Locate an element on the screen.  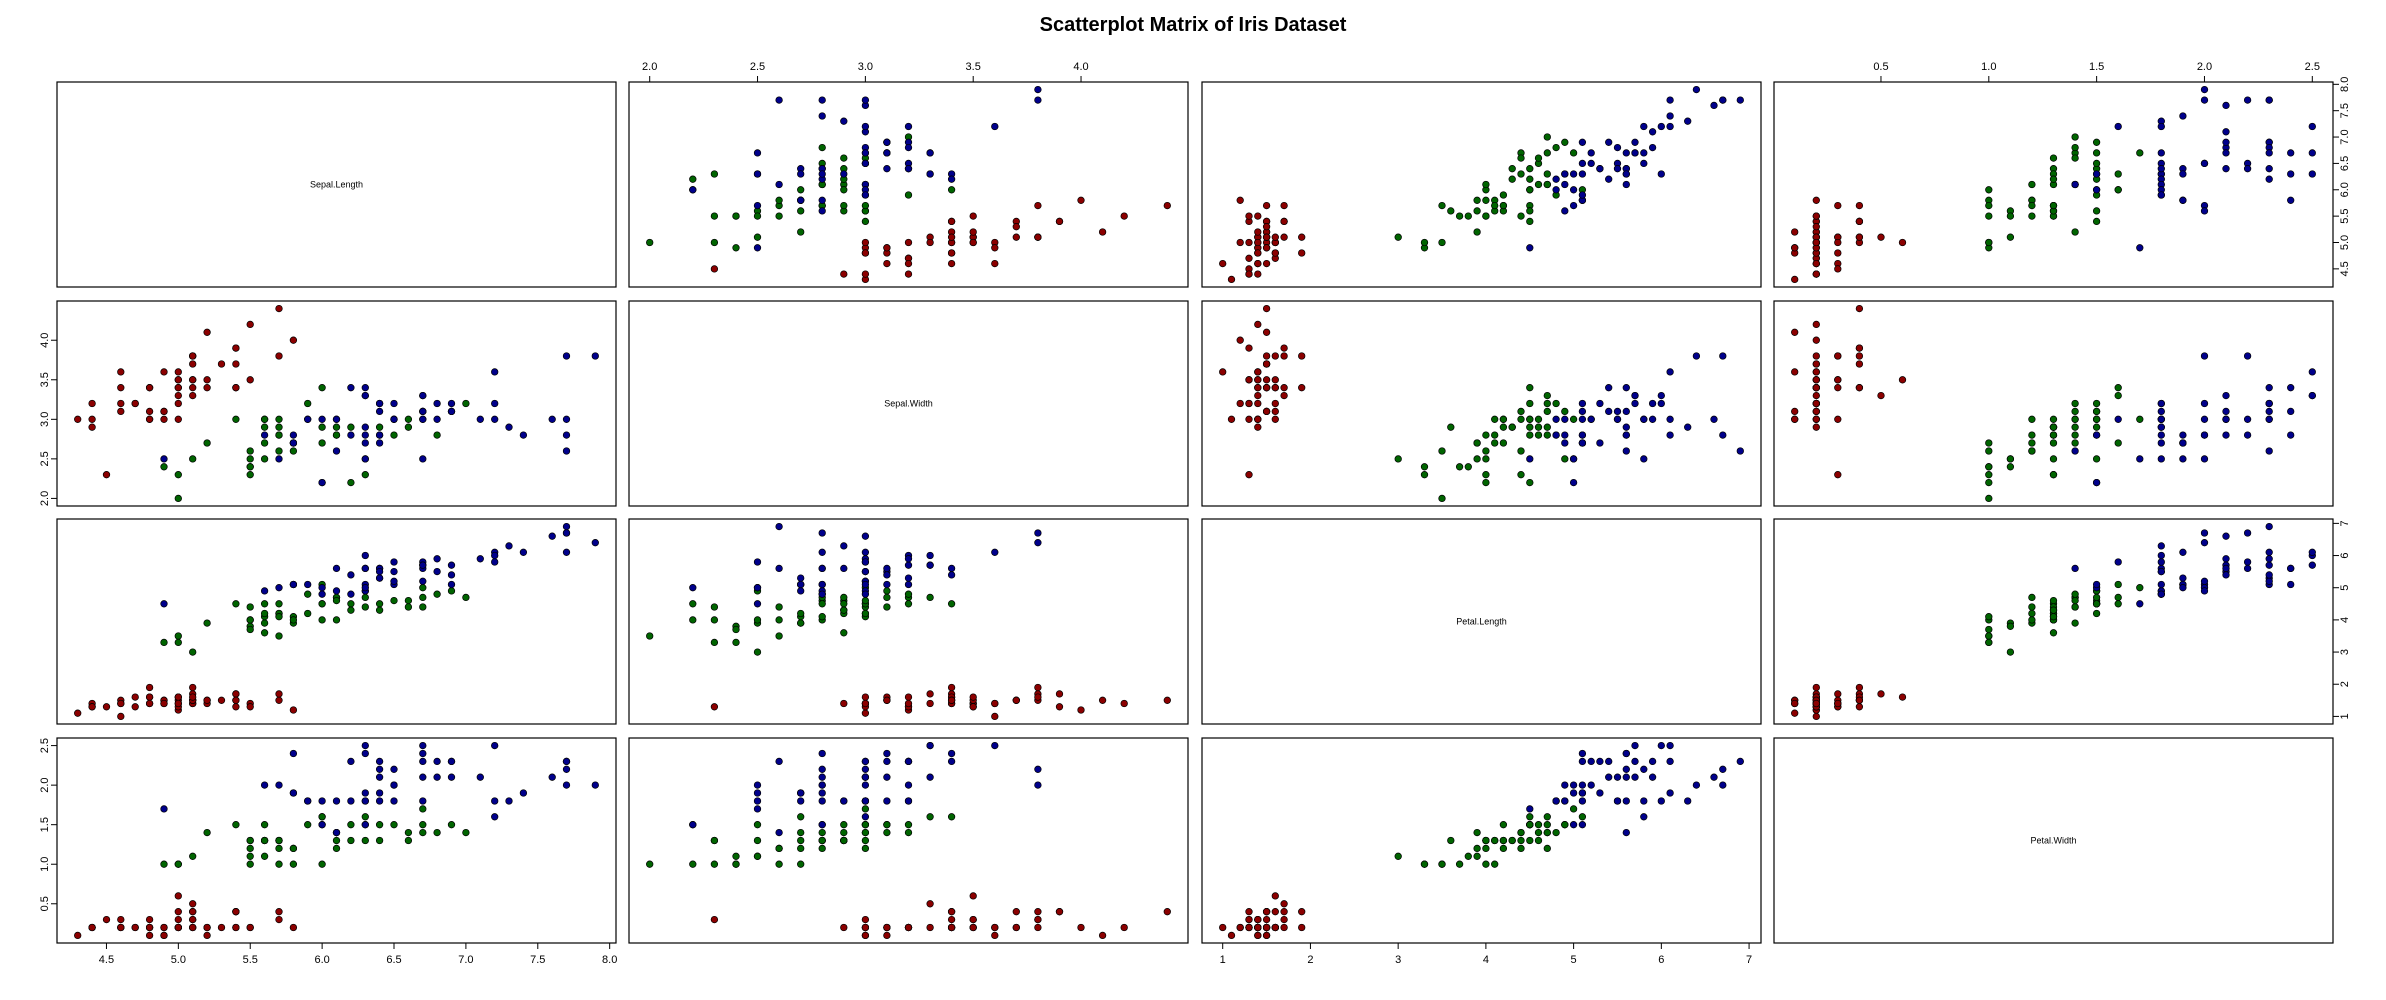
tick-label: 1.0 is located at coordinates (45, 864).